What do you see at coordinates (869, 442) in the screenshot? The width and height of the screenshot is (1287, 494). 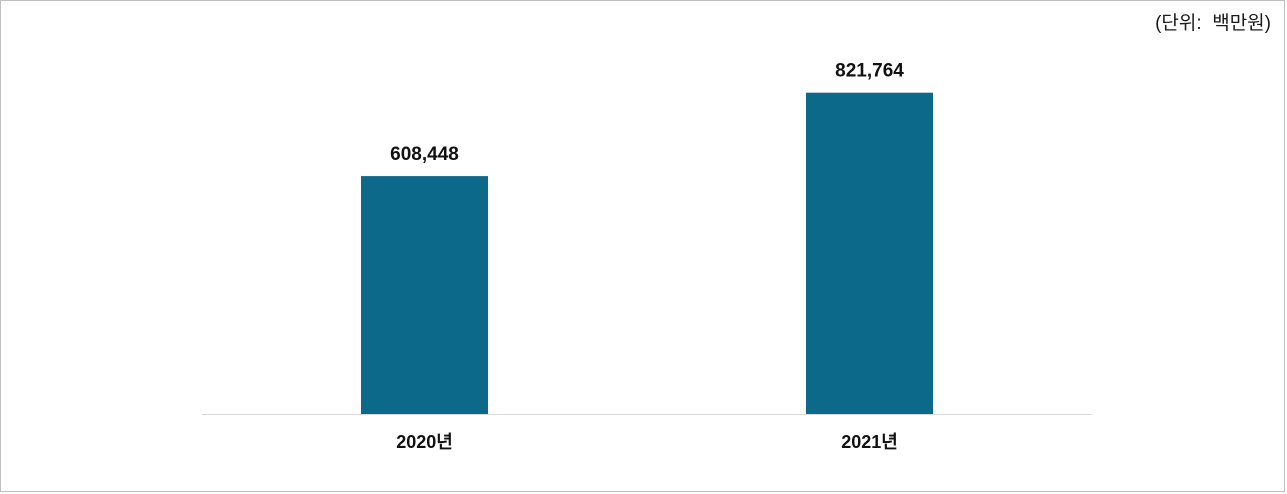 I see `x-tick-label-1: 2021년` at bounding box center [869, 442].